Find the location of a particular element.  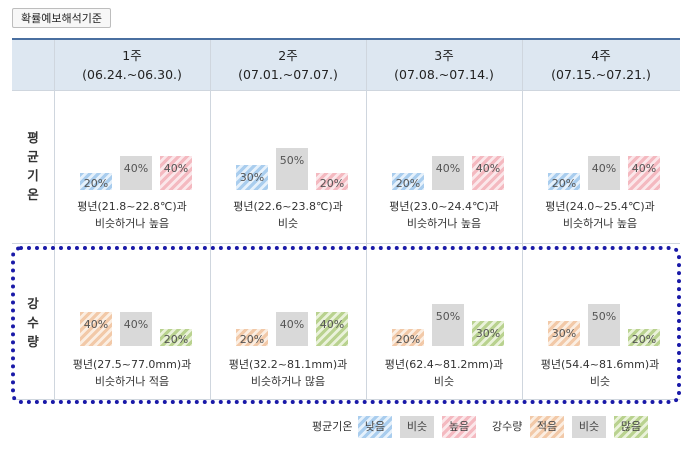

temperature-chart-week-3: 20% 40% 40% is located at coordinates (448, 160).